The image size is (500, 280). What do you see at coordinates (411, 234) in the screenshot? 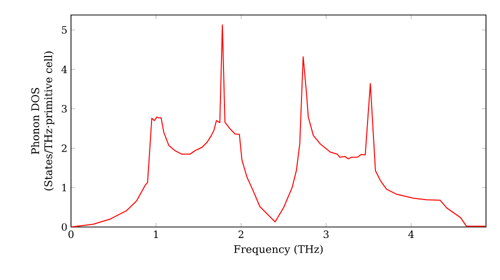
I see `x-tick-label: 4` at bounding box center [411, 234].